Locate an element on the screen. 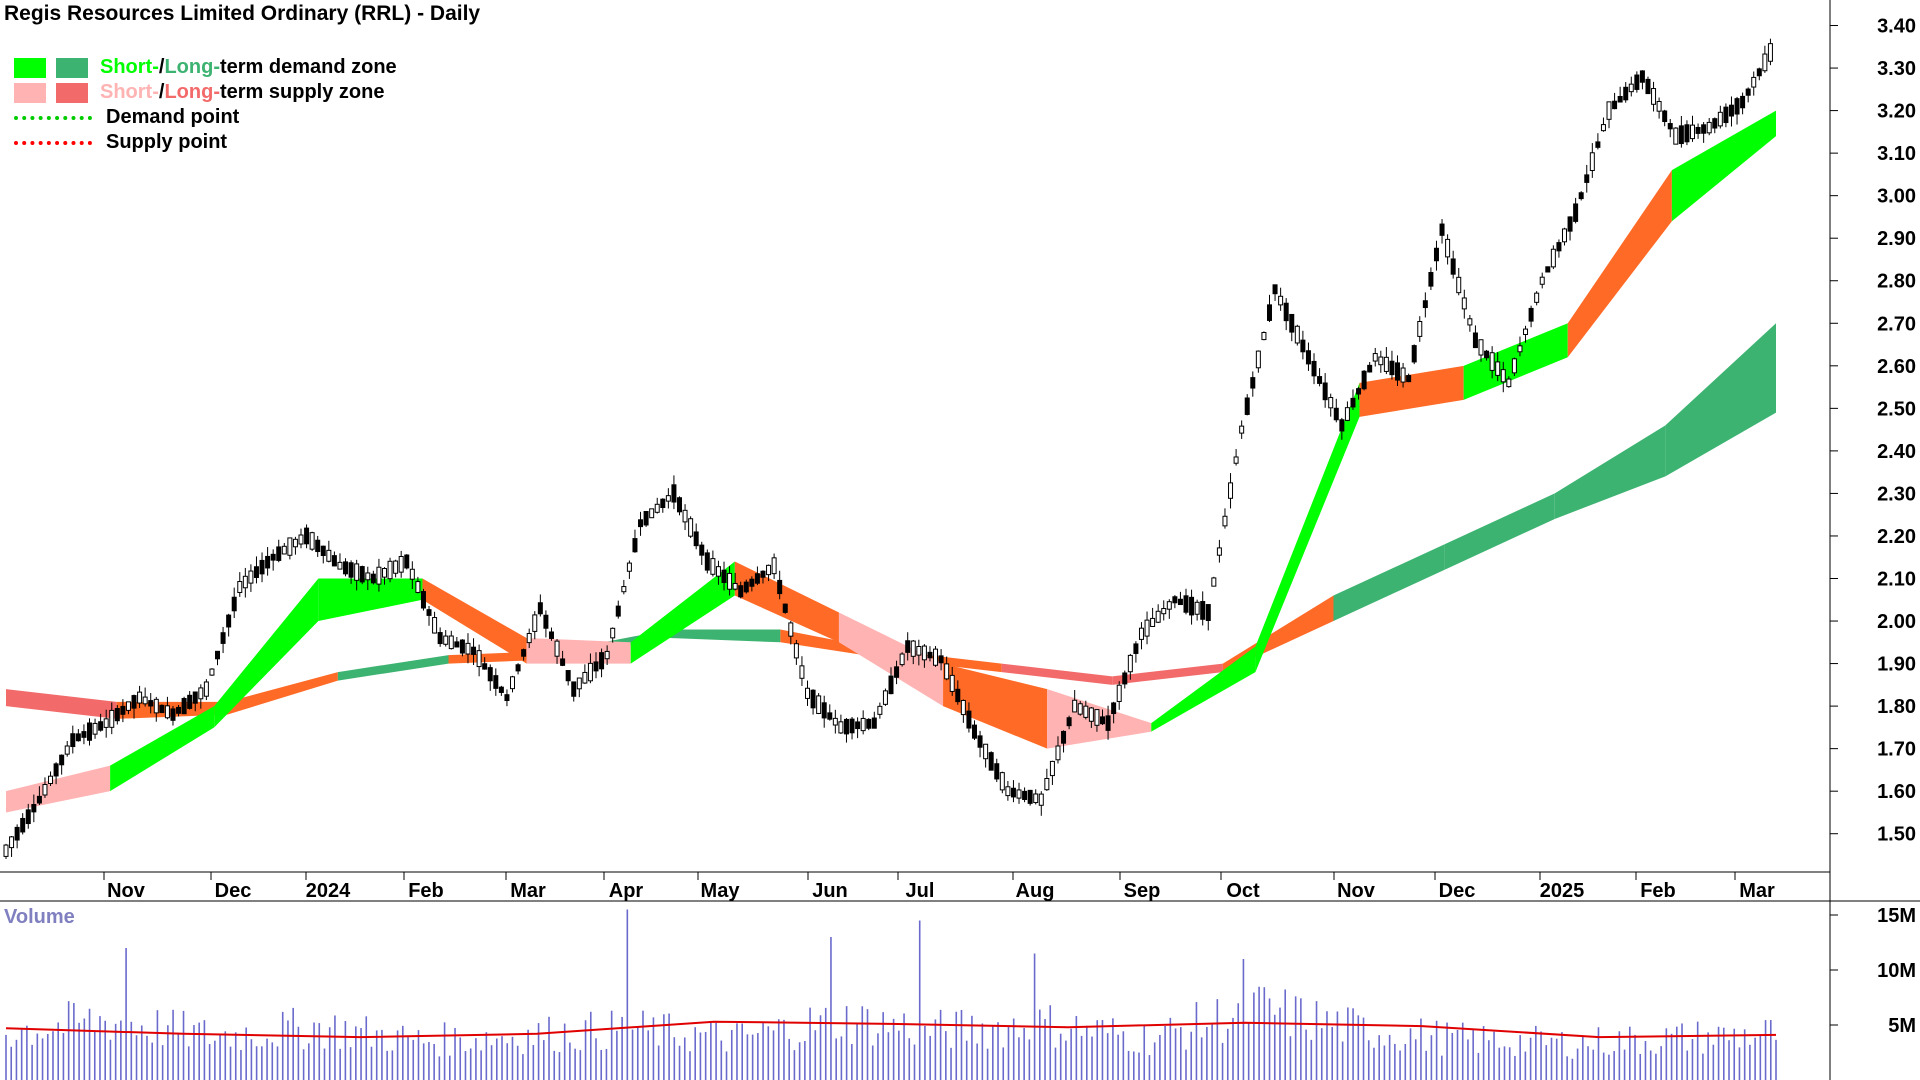 This screenshot has height=1080, width=1920. y-tick-label: 2.60 is located at coordinates (1896, 367).